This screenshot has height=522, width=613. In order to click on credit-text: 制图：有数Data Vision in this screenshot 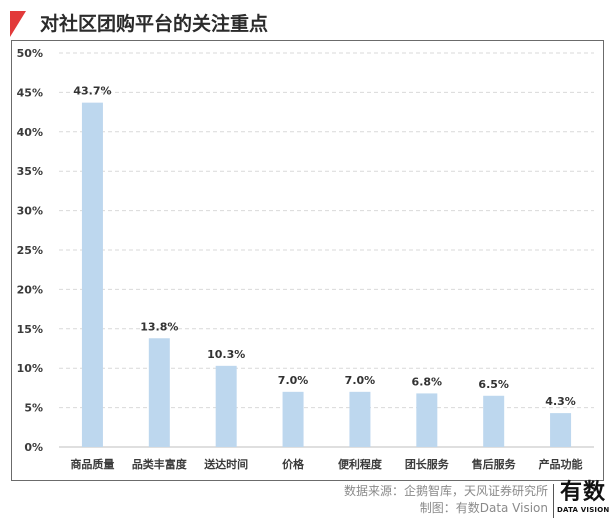, I will do `click(483, 508)`.